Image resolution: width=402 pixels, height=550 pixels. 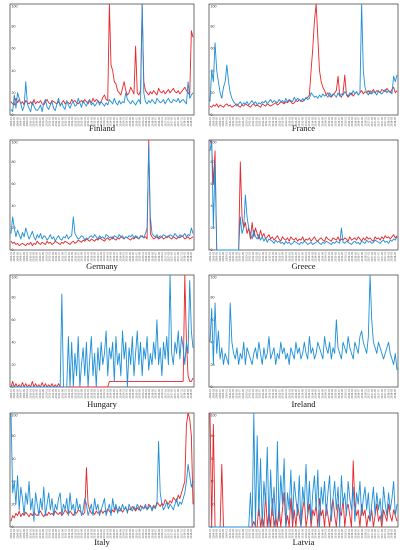 What do you see at coordinates (102, 128) in the screenshot?
I see `panel-title-finland: Finland` at bounding box center [102, 128].